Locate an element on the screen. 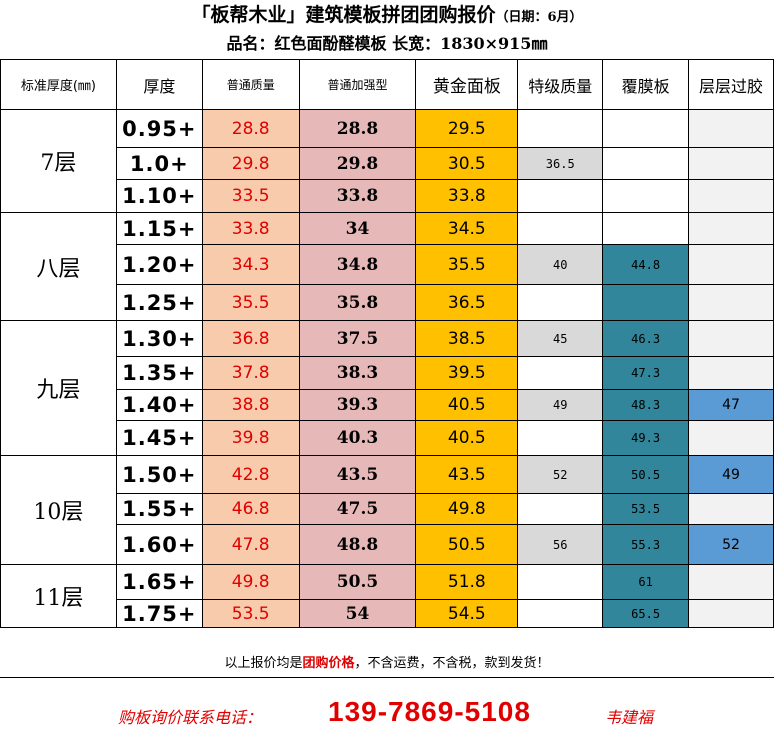  normal-quality-price: 34.3 is located at coordinates (250, 264).